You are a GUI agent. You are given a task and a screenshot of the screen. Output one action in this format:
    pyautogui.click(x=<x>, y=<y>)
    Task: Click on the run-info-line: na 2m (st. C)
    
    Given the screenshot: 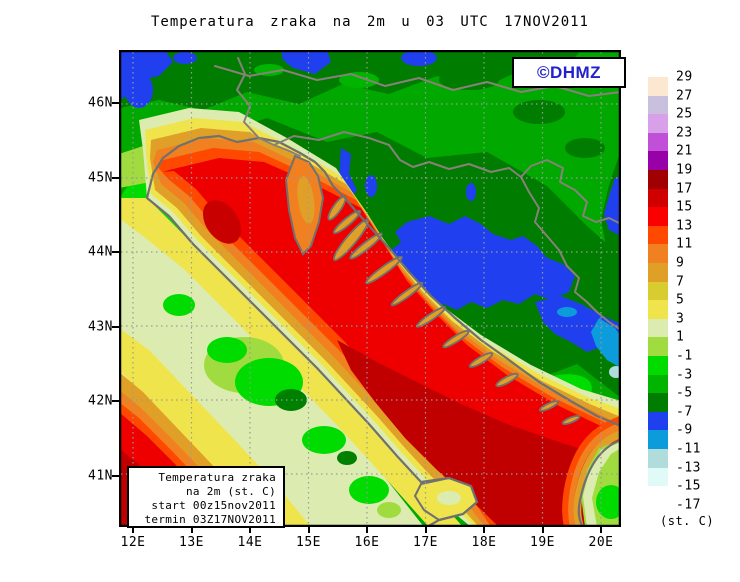 What is the action you would take?
    pyautogui.click(x=231, y=491)
    